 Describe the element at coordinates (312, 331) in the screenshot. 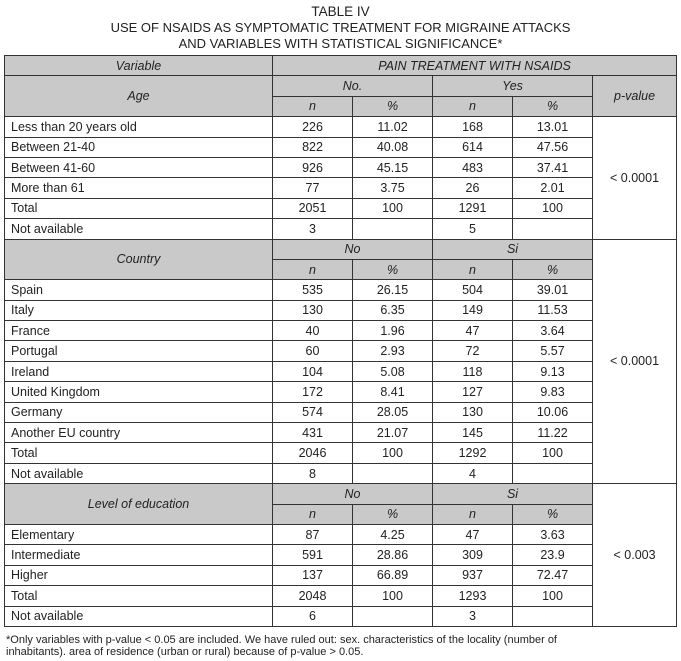

I see `value-cell: 40` at that location.